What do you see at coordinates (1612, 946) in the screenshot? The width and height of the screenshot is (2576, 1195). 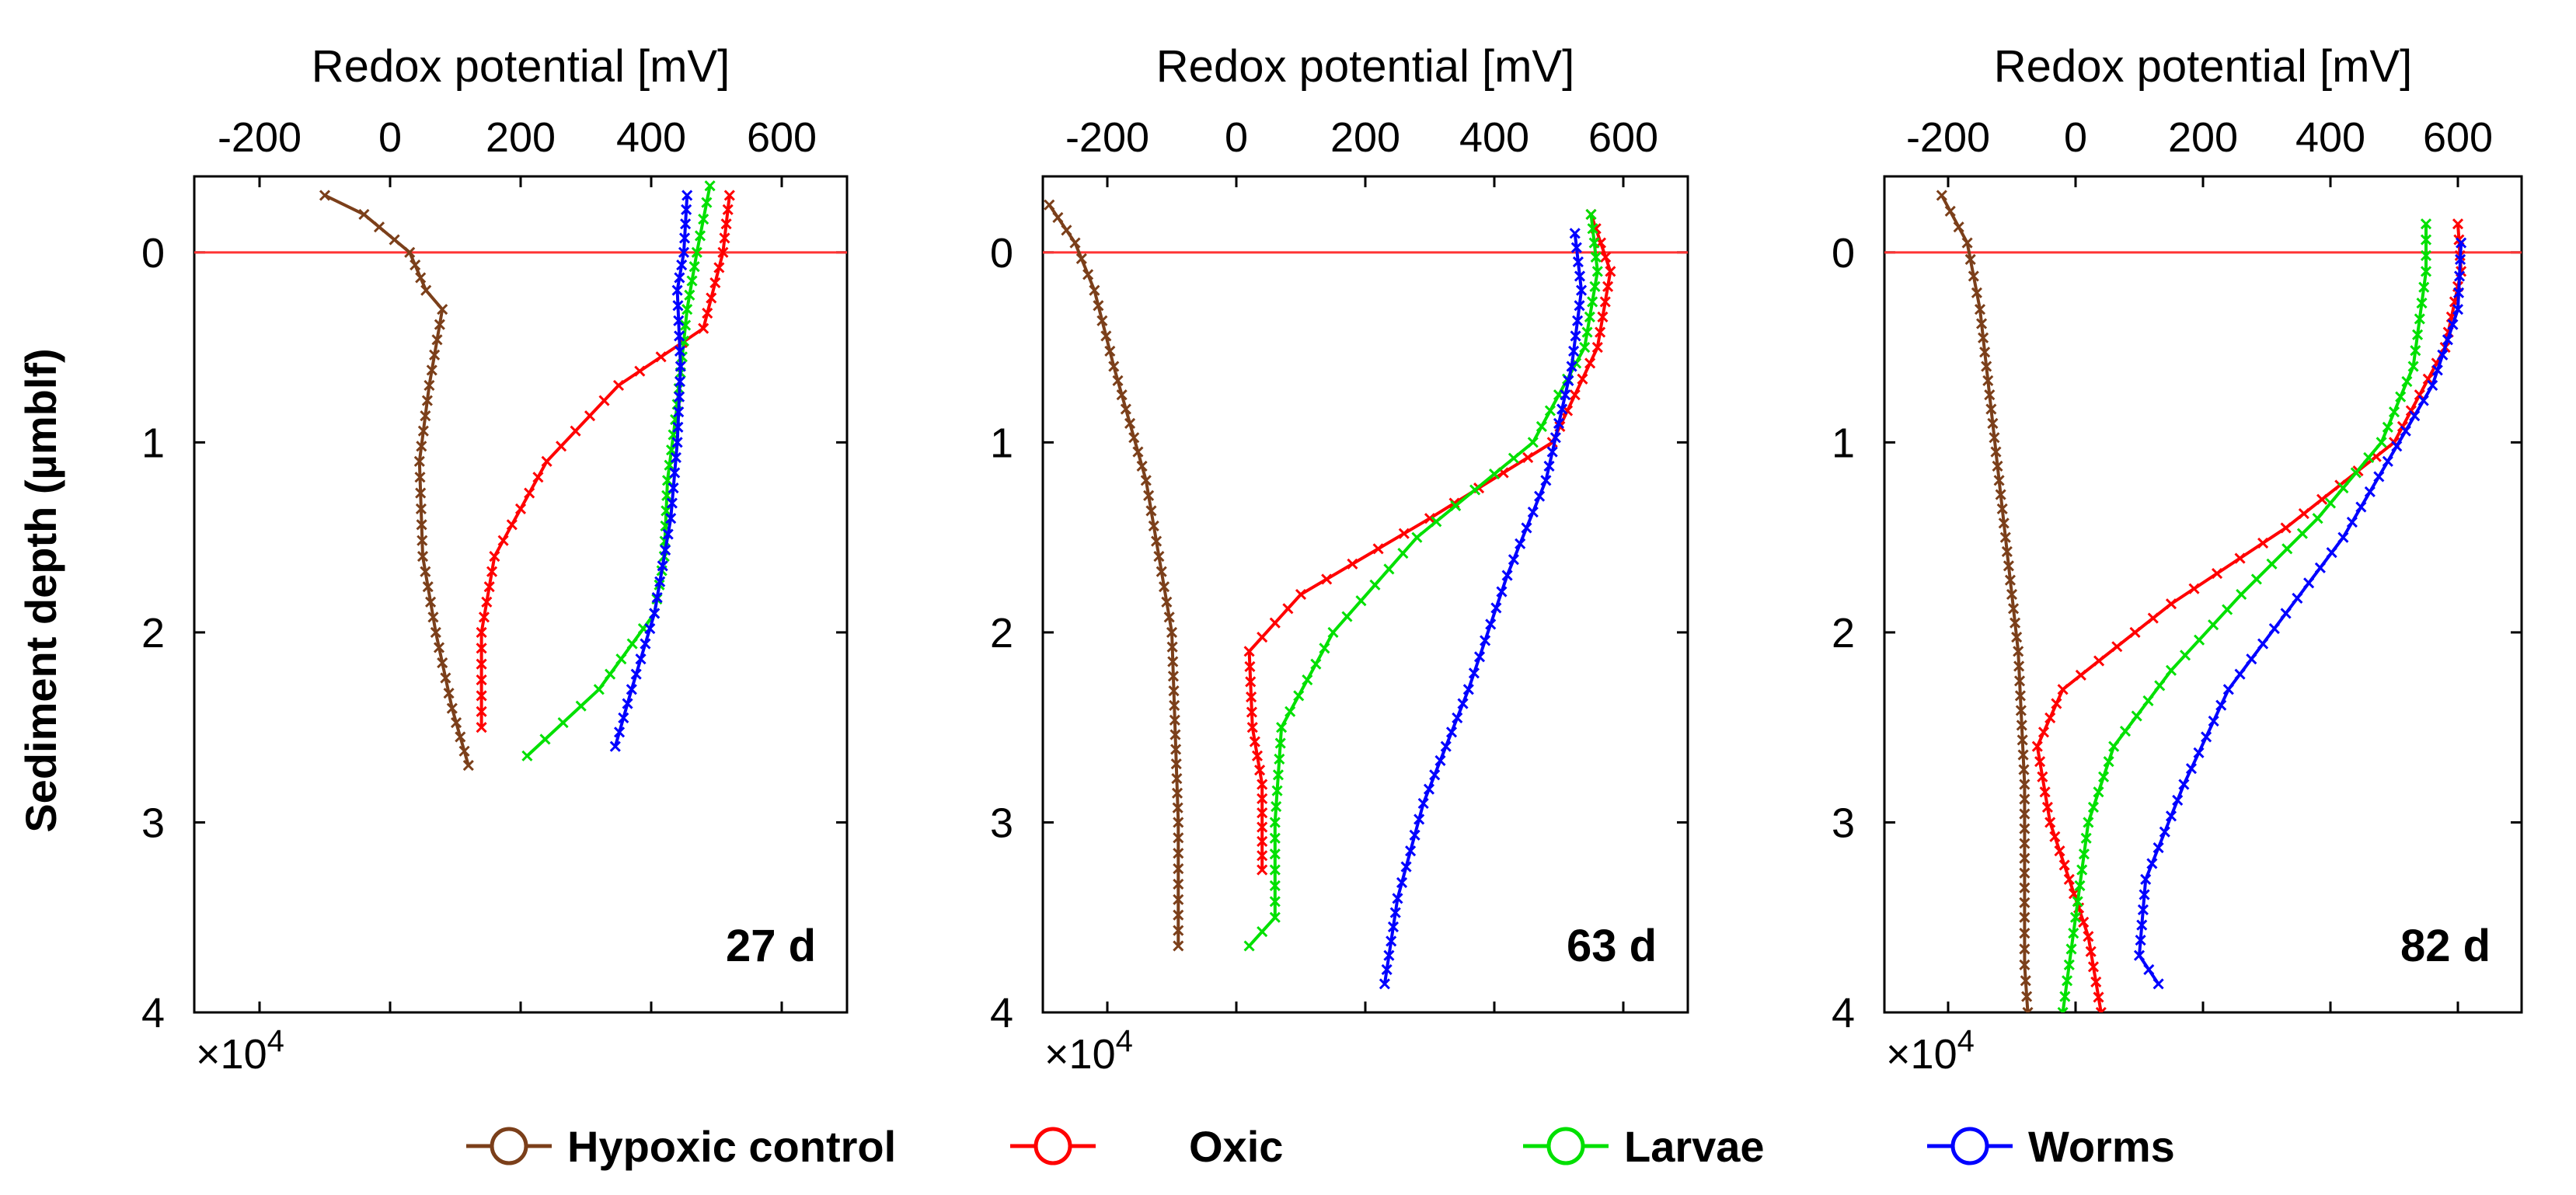 I see `panel-label: 63 d` at bounding box center [1612, 946].